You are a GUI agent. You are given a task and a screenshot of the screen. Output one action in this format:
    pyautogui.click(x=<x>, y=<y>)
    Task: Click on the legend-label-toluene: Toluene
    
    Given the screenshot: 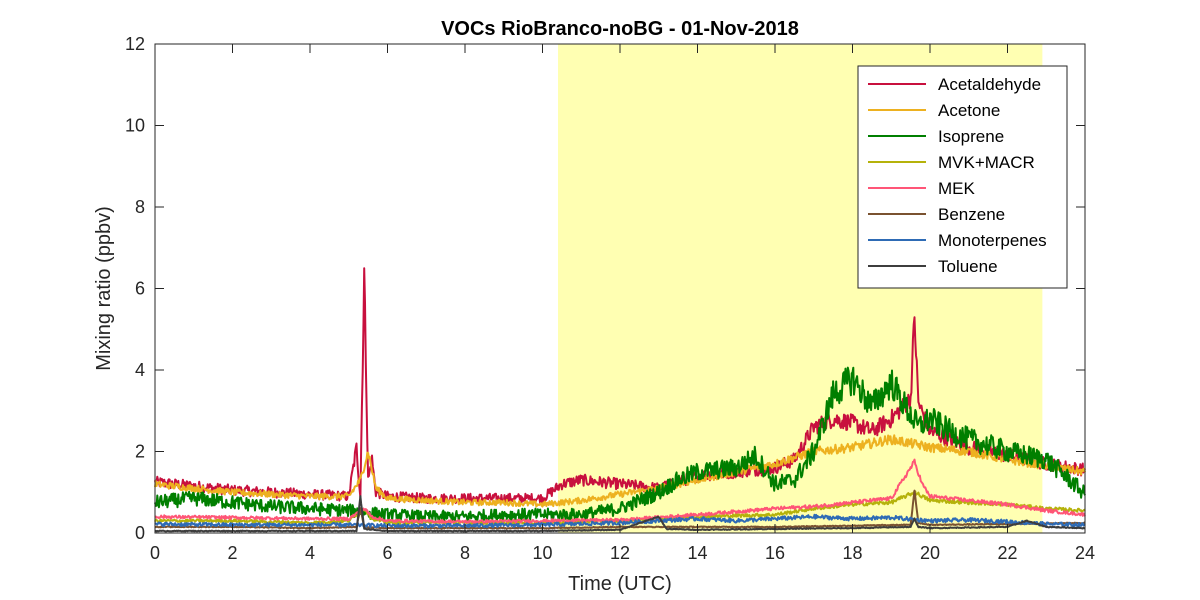 What is the action you would take?
    pyautogui.click(x=968, y=266)
    